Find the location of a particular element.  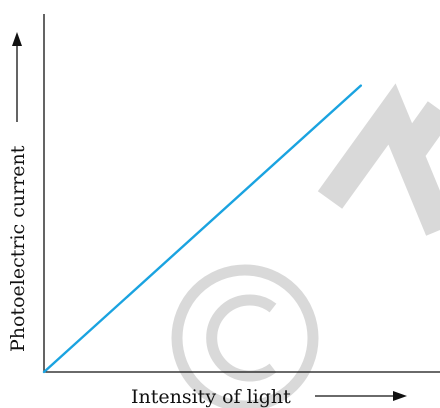

watermark-letter-n is located at coordinates (378, 159).